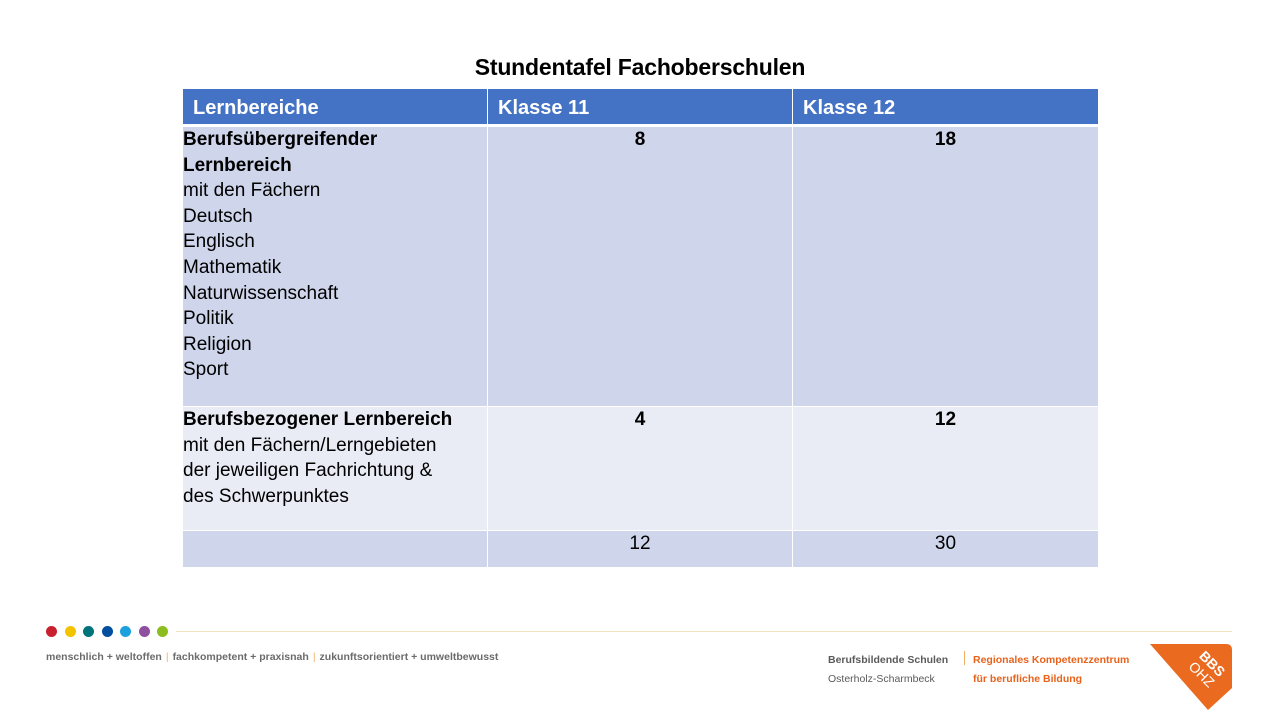 The width and height of the screenshot is (1280, 720). Describe the element at coordinates (945, 107) in the screenshot. I see `header-klasse-12: Klasse 12` at that location.